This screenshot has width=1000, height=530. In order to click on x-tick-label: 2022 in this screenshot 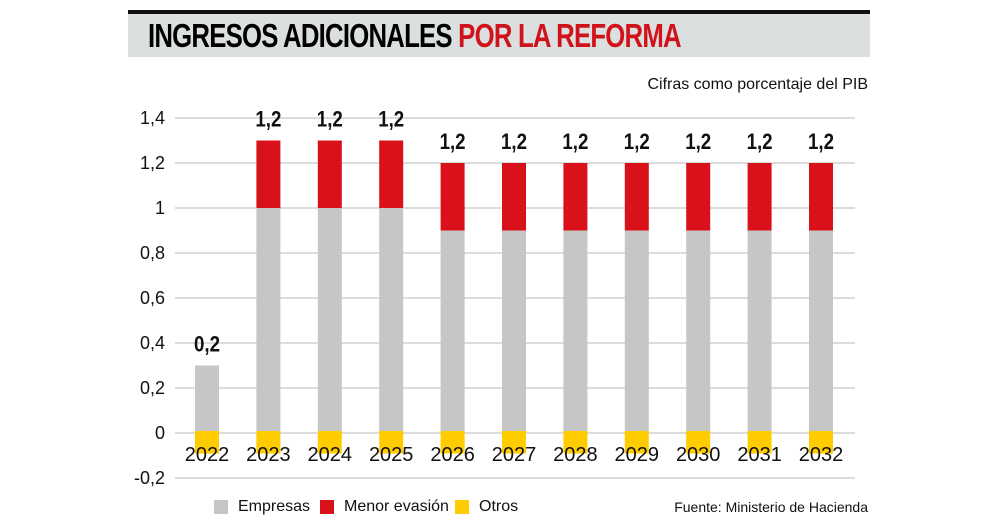, I will do `click(207, 455)`.